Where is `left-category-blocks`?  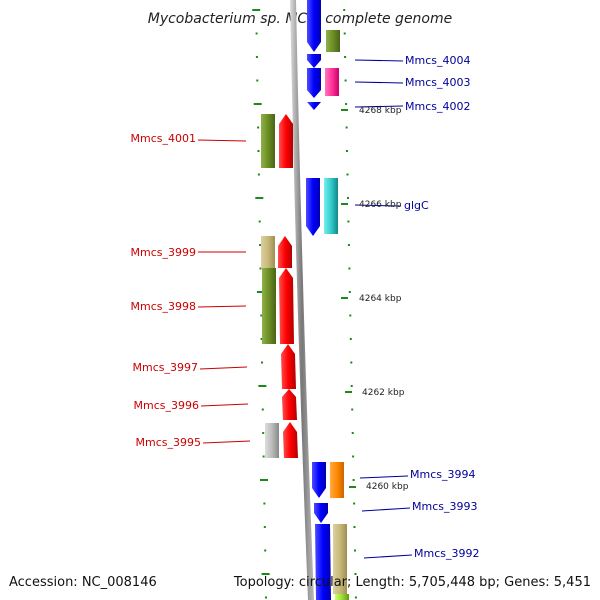
left-category-blocks is located at coordinates (270, 286).